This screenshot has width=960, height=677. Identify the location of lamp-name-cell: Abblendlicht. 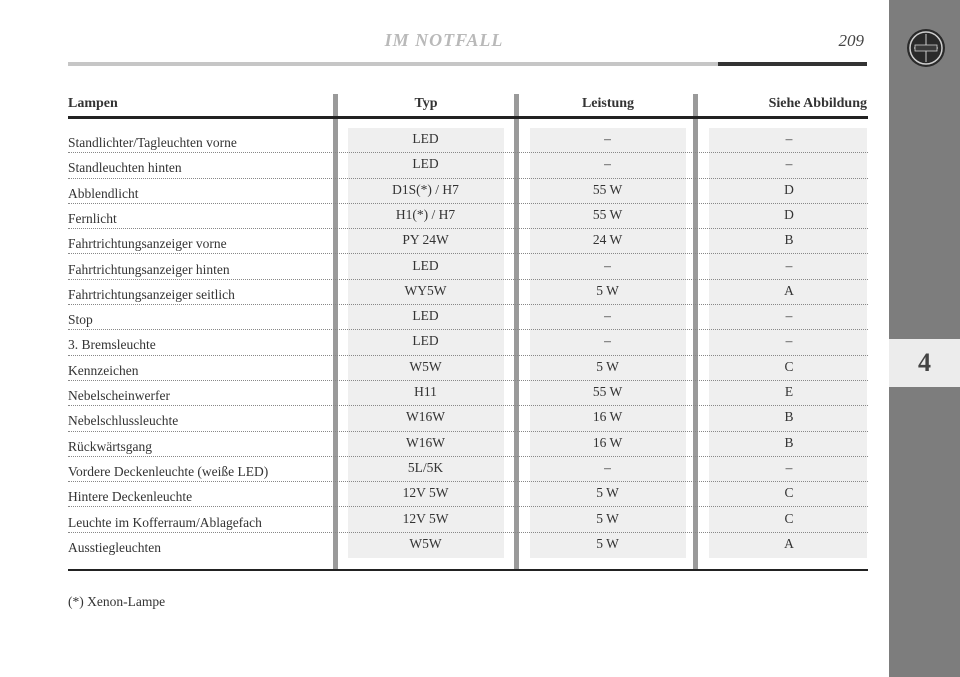
(103, 193).